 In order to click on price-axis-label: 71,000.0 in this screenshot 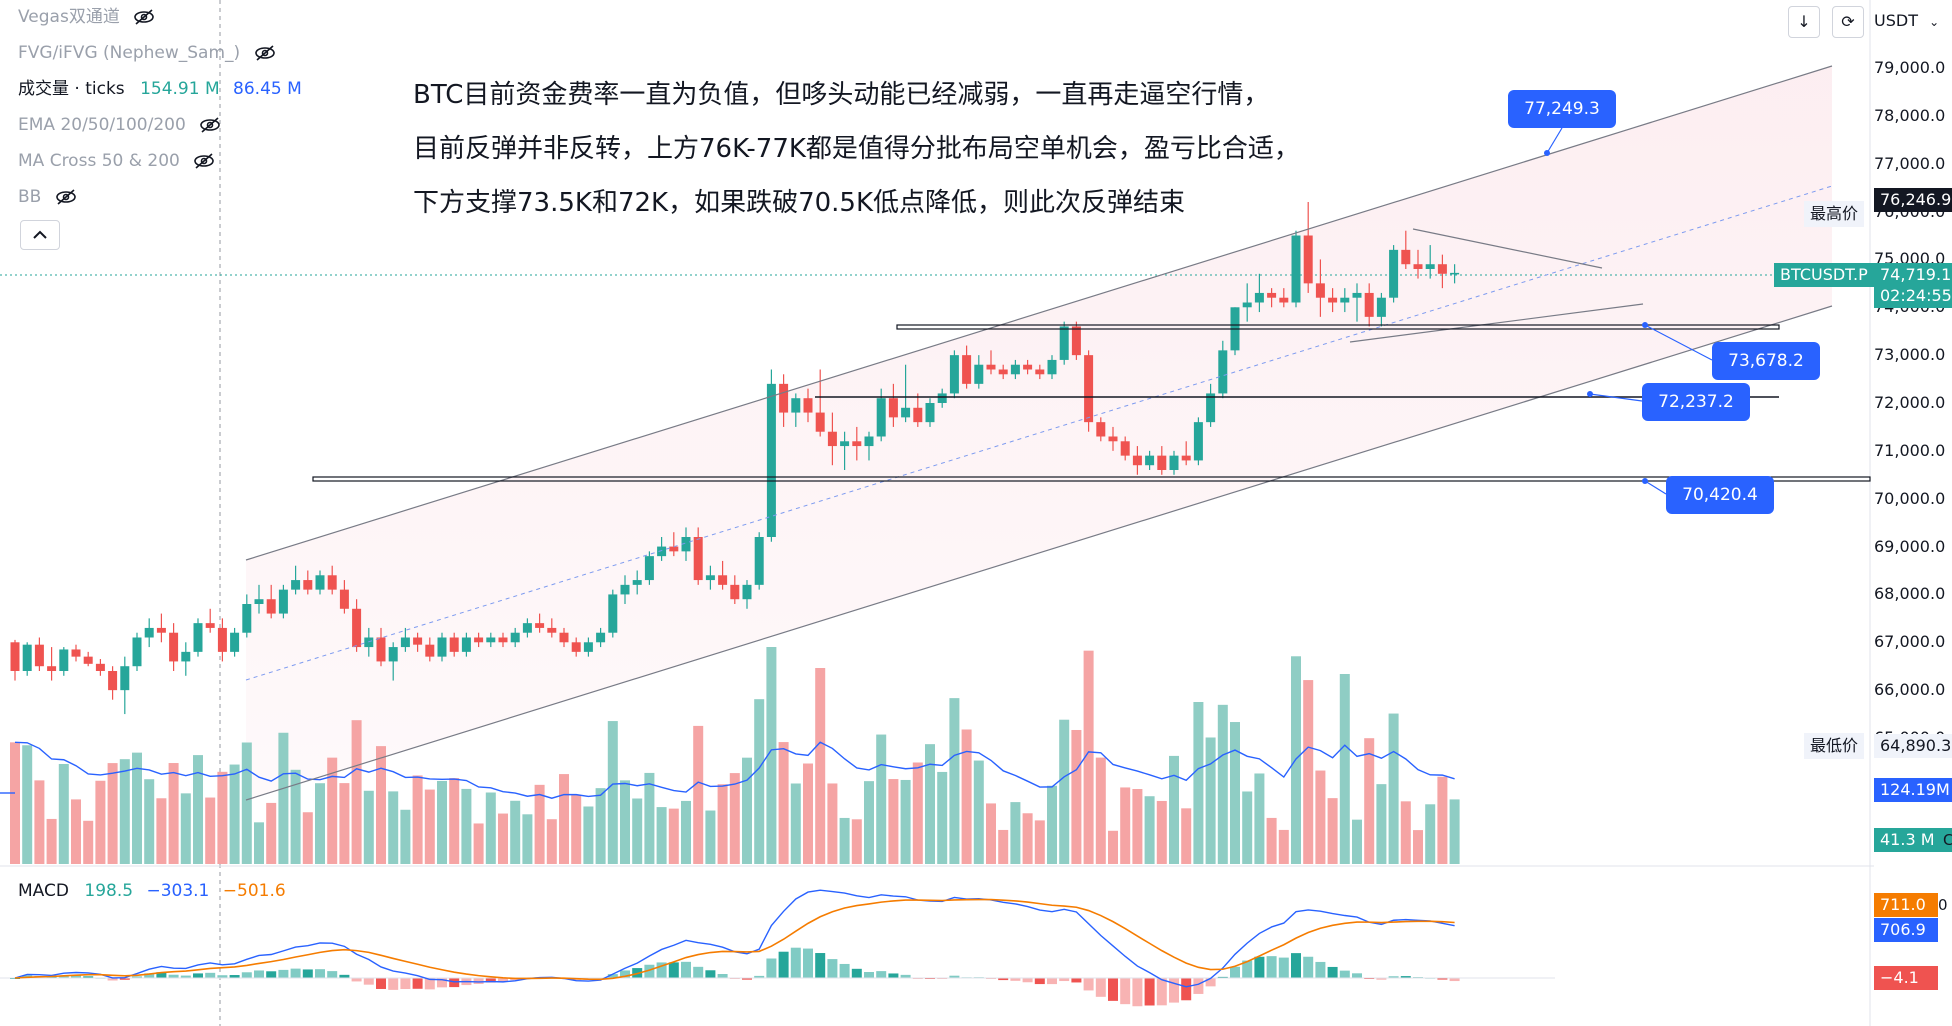, I will do `click(1910, 450)`.